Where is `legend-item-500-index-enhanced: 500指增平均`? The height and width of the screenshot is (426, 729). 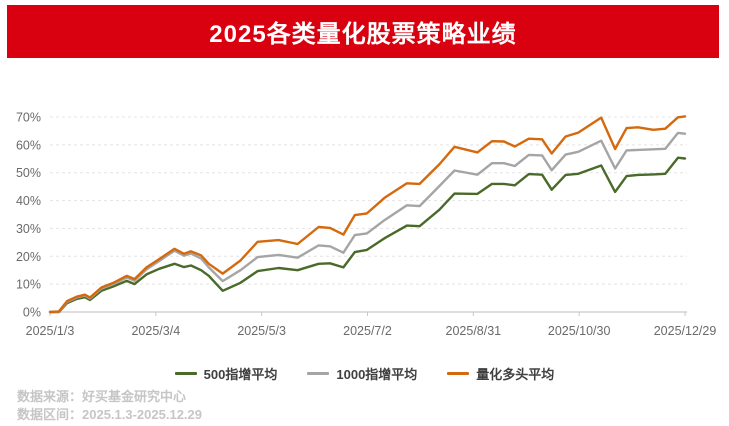
legend-item-500-index-enhanced: 500指增平均 is located at coordinates (226, 373).